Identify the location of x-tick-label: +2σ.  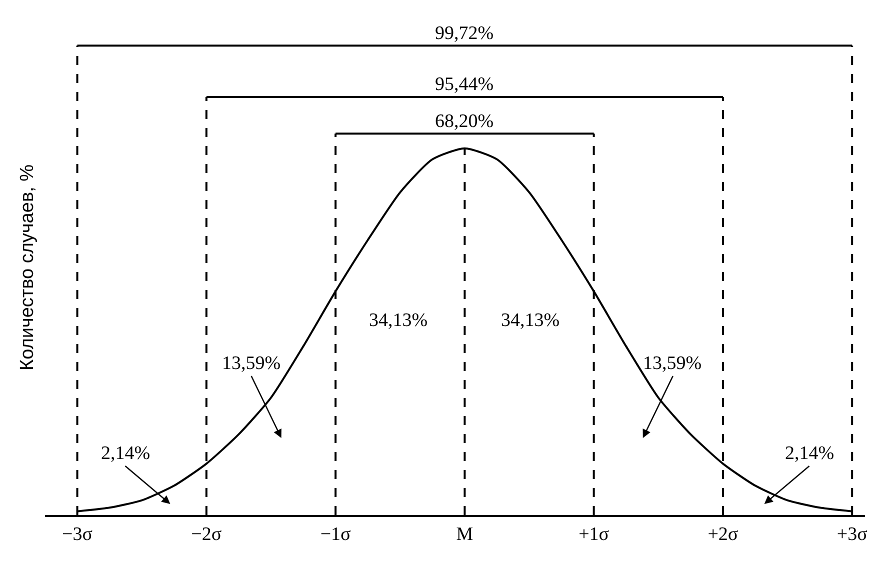
(723, 534).